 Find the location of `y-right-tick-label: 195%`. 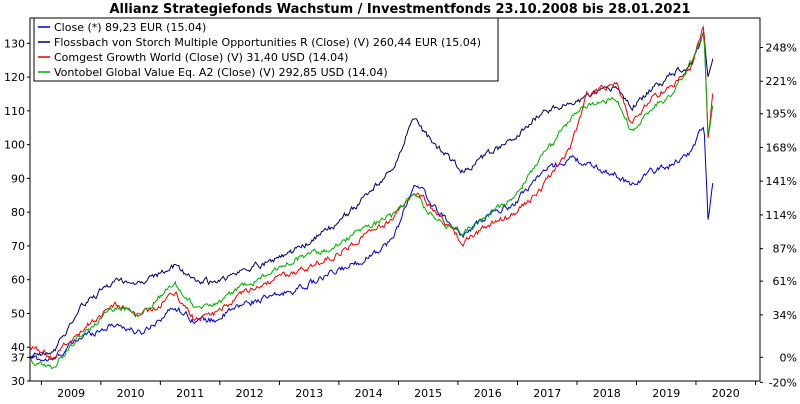

y-right-tick-label: 195% is located at coordinates (781, 114).